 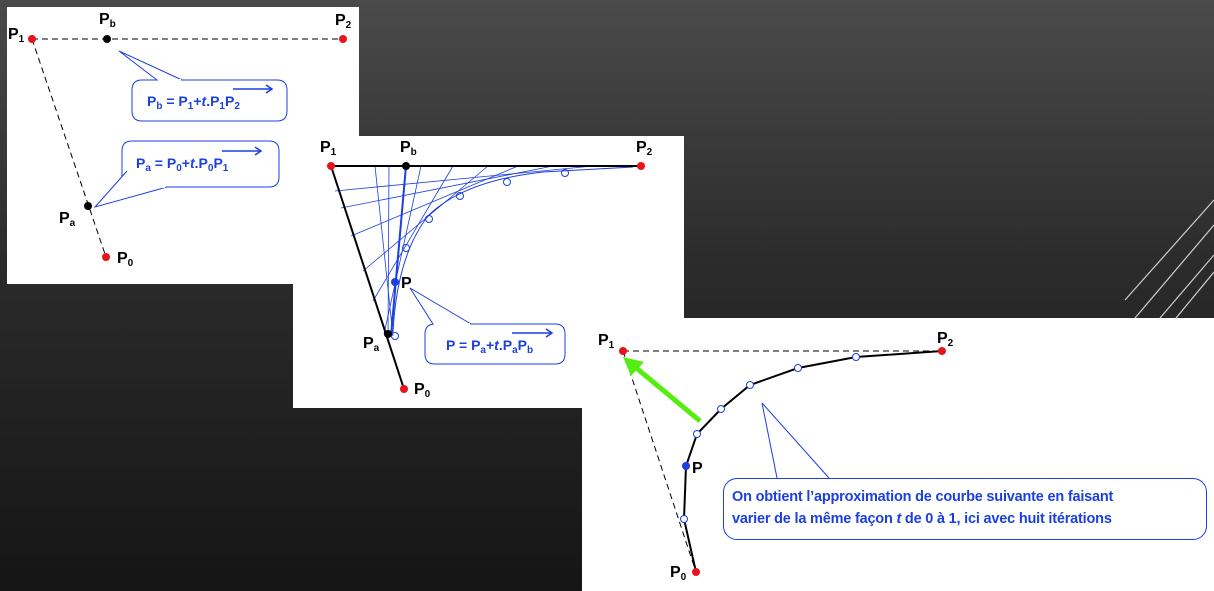 I want to click on formula-p-bubble, so click(x=495, y=344).